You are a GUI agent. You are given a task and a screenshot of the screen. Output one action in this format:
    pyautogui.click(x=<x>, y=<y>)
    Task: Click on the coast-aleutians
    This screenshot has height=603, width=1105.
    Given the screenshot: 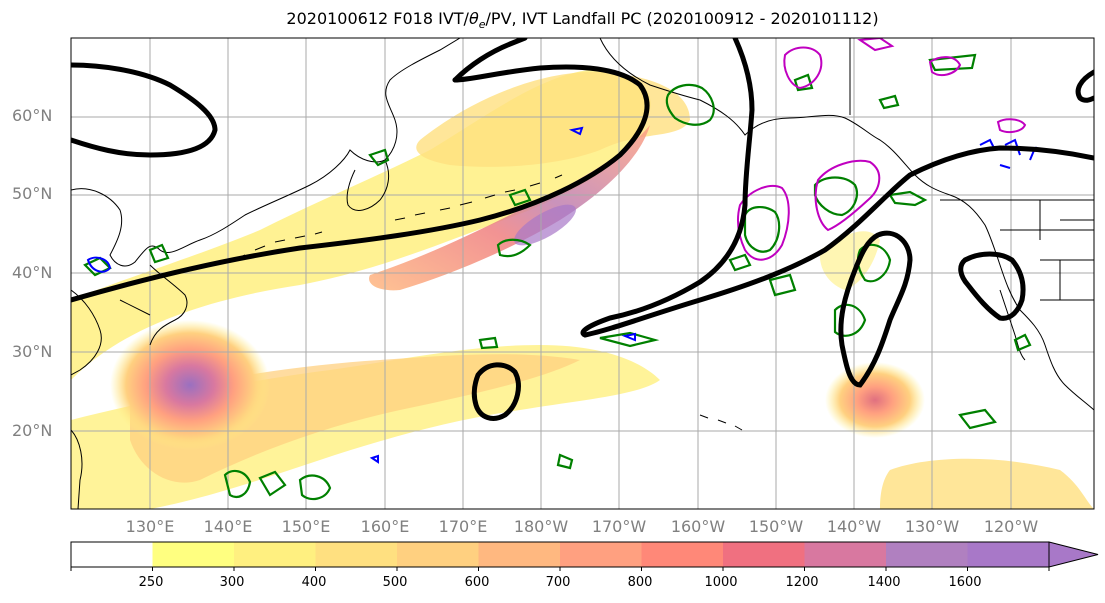 What is the action you would take?
    pyautogui.click(x=478, y=197)
    